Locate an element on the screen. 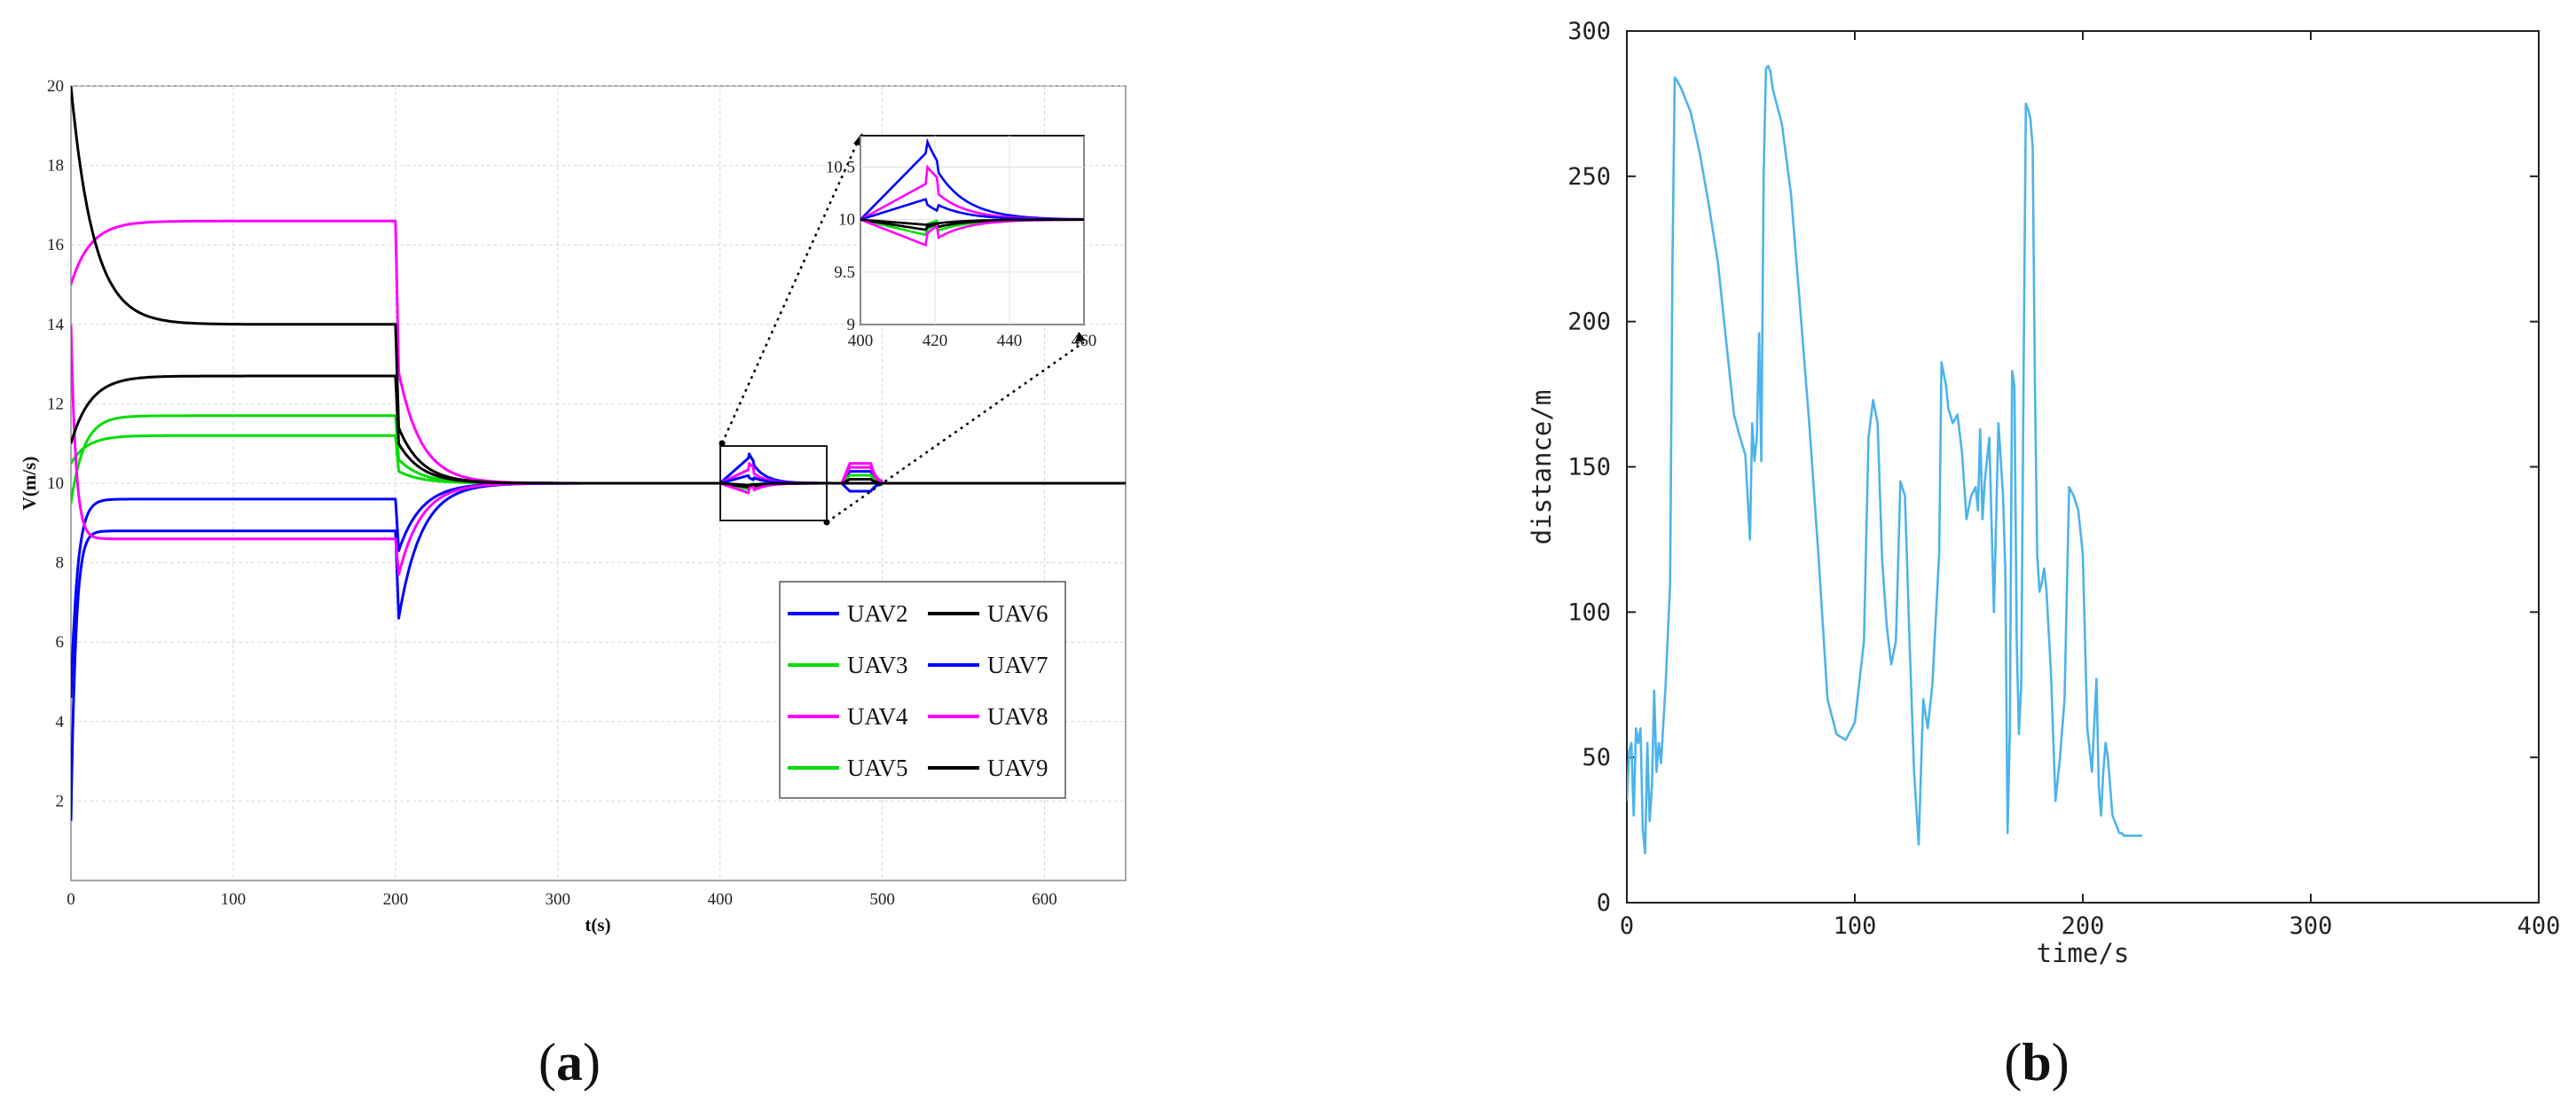  chart-b-series-group is located at coordinates (1884, 460).